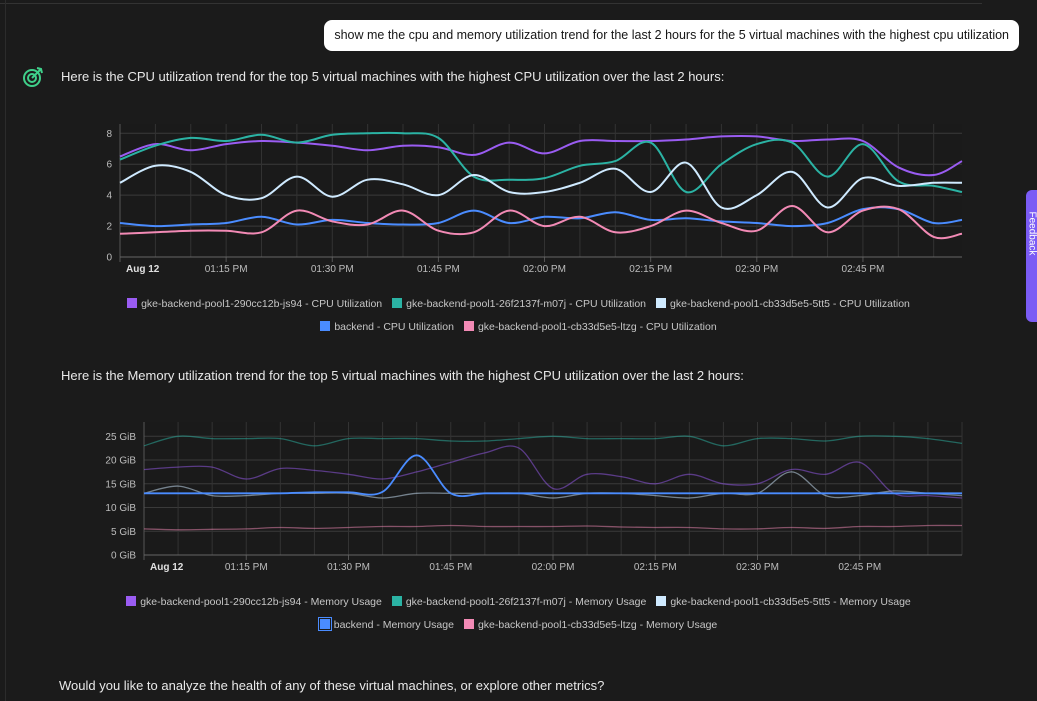 The image size is (1037, 701). Describe the element at coordinates (143, 269) in the screenshot. I see `cpu-x-tick-label: Aug 12` at that location.